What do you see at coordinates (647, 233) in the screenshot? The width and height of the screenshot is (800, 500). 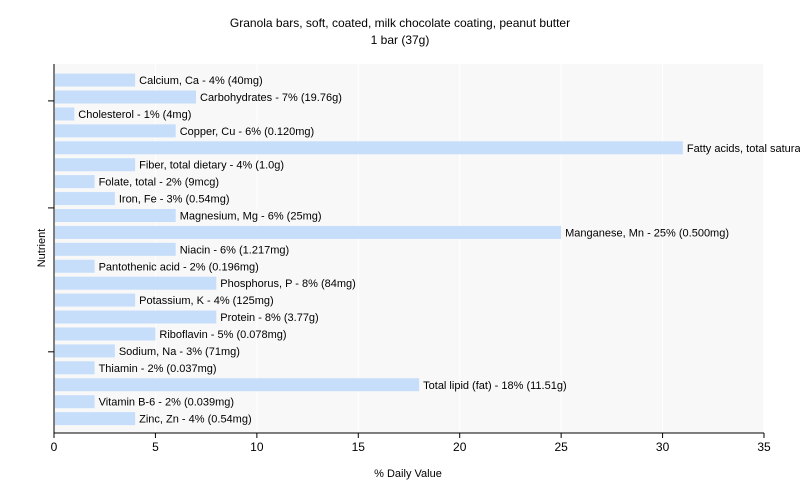 I see `bar-label: Manganese, Mn - 25% (0.500mg)` at bounding box center [647, 233].